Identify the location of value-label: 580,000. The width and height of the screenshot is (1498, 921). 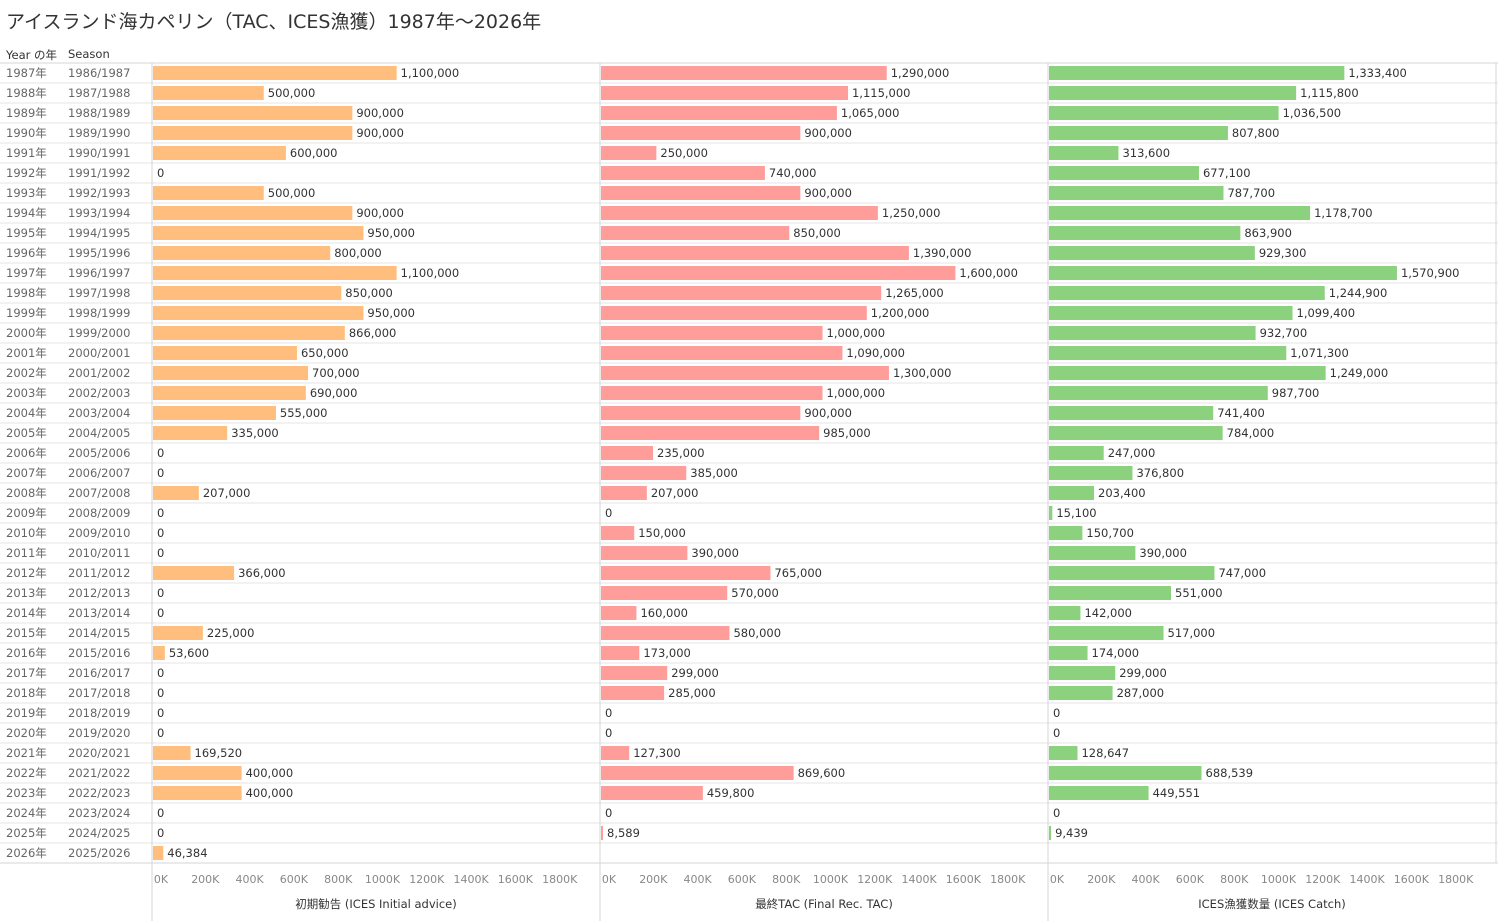
(757, 633).